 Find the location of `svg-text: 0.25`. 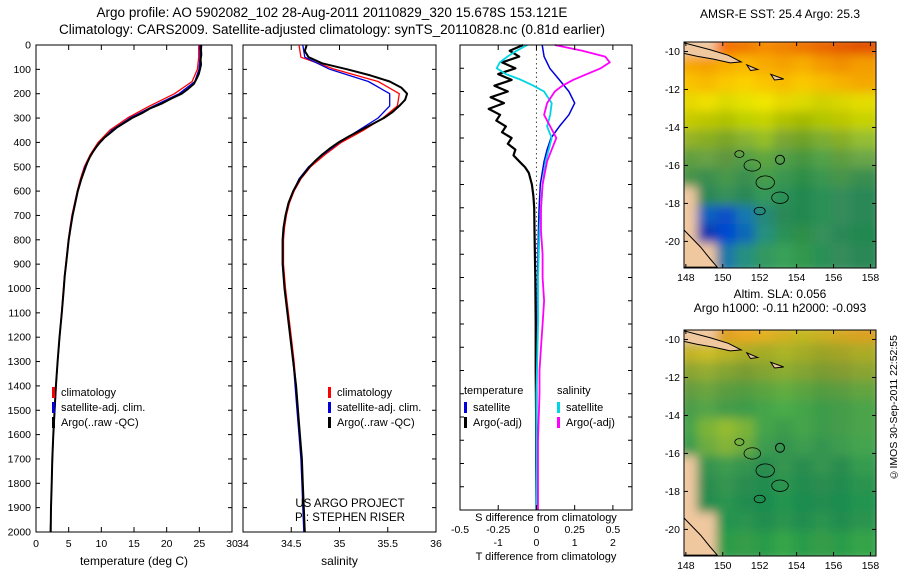

svg-text: 0.25 is located at coordinates (574, 530).